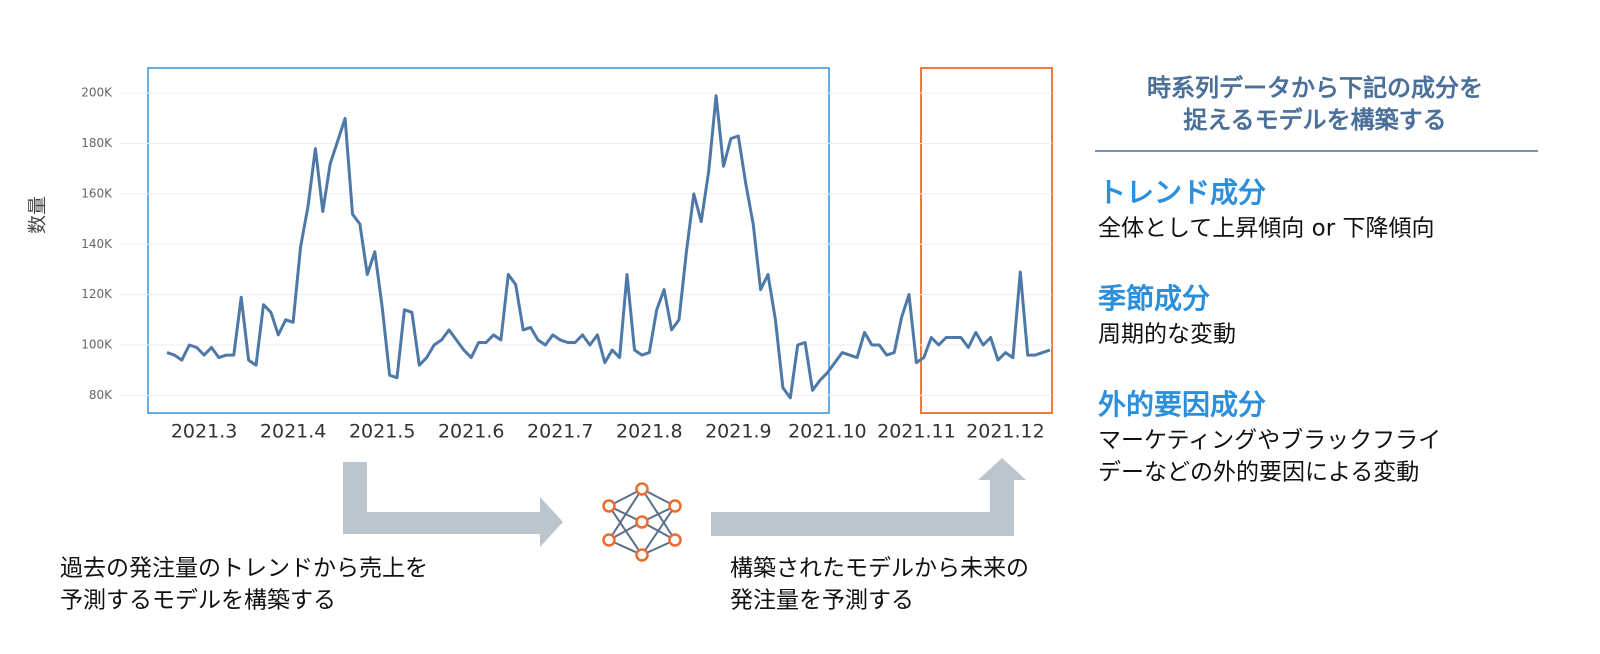  Describe the element at coordinates (916, 432) in the screenshot. I see `x-tick-label: 2021.11` at that location.